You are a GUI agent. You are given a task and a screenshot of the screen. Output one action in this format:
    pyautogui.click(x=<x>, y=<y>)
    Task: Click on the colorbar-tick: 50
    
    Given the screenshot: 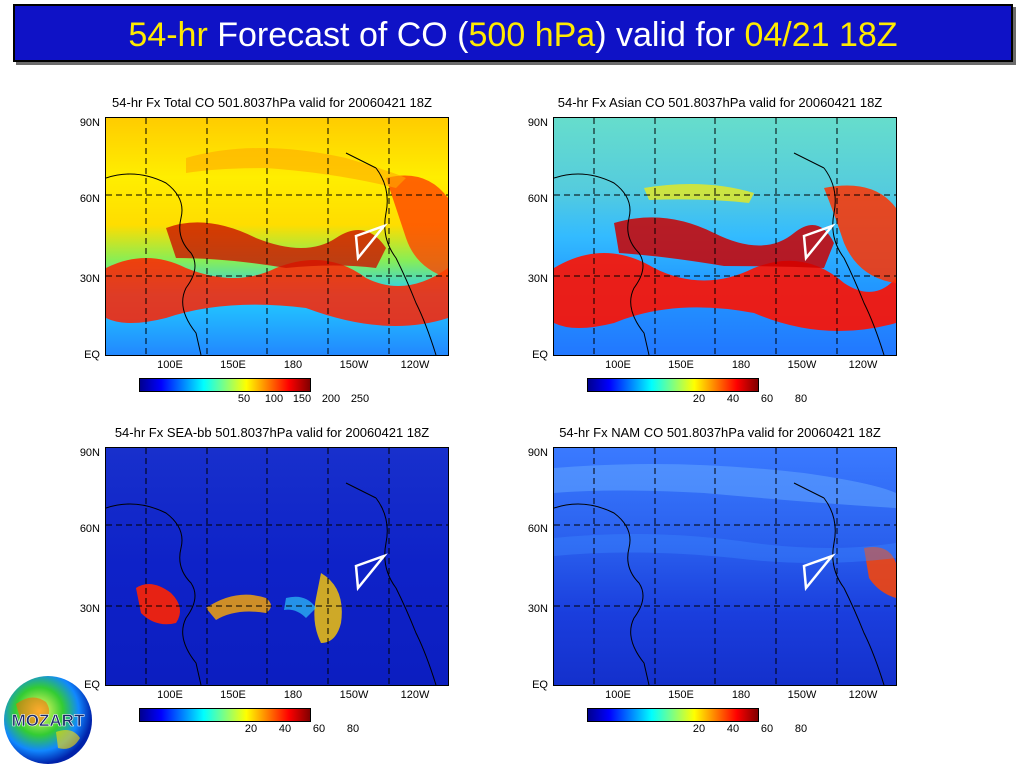 What is the action you would take?
    pyautogui.click(x=244, y=399)
    